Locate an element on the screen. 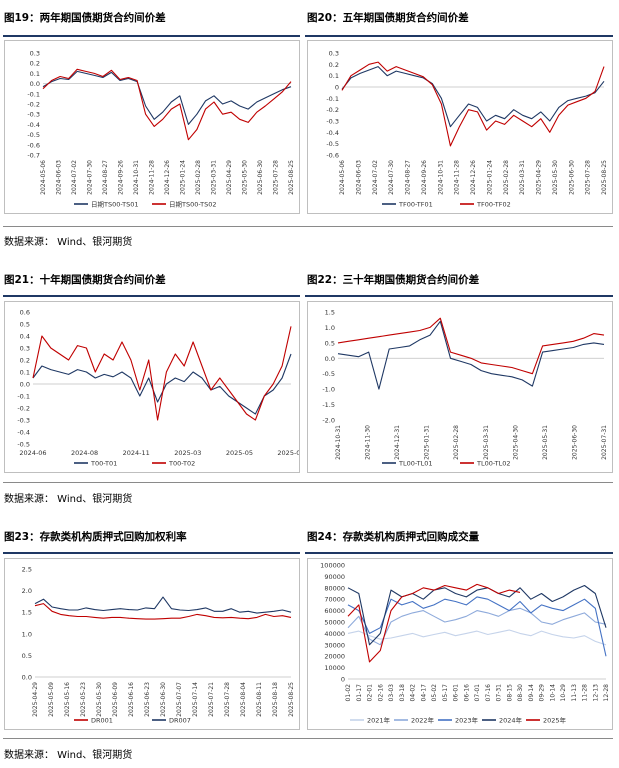  legend-label: TF00-TF02 is located at coordinates (493, 205).